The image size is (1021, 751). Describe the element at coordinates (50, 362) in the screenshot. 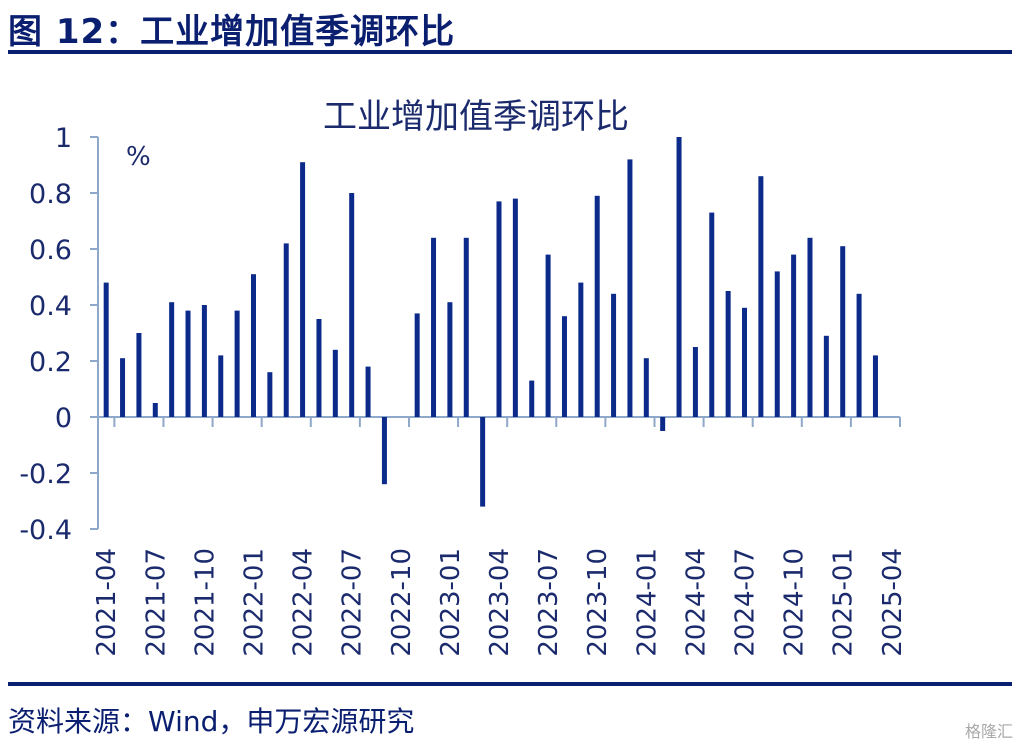

I see `y-tick-label: 0.2` at that location.